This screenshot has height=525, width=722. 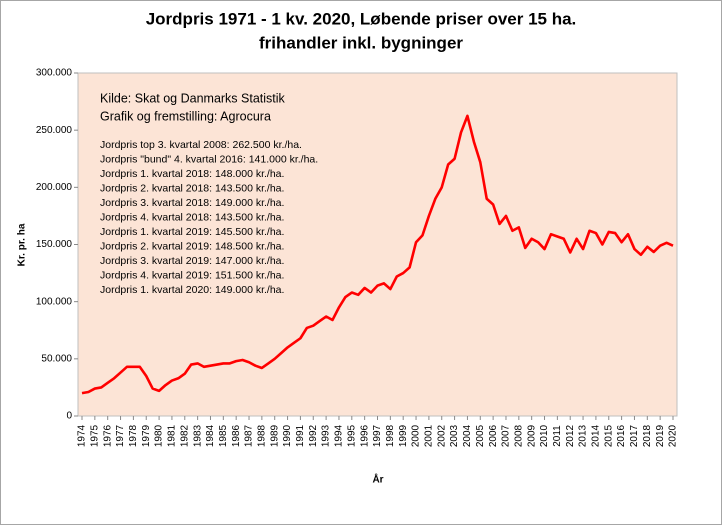 I want to click on x-tick-label: 2005, so click(x=480, y=435).